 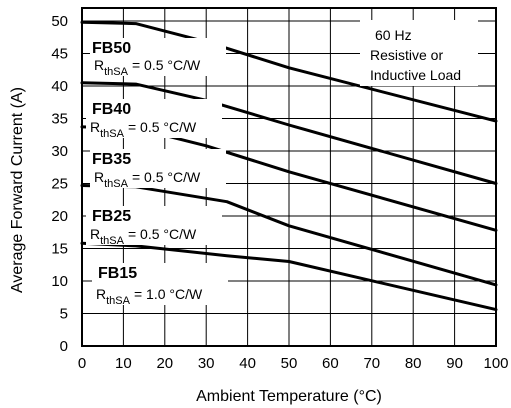 What do you see at coordinates (330, 363) in the screenshot?
I see `x-tick-label: 60` at bounding box center [330, 363].